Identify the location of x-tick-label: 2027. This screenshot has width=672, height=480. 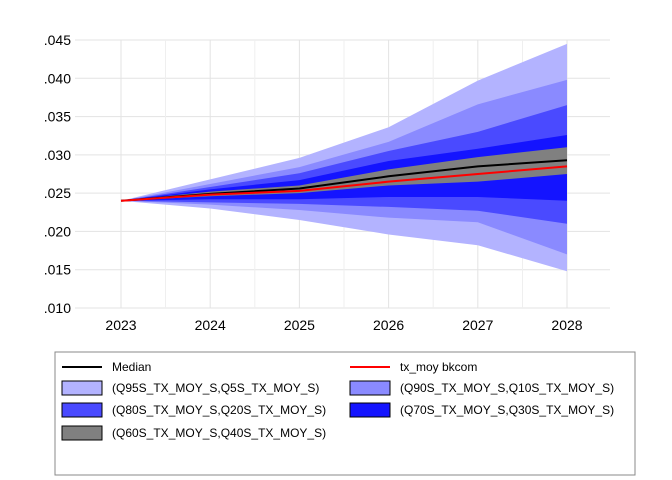
(477, 325).